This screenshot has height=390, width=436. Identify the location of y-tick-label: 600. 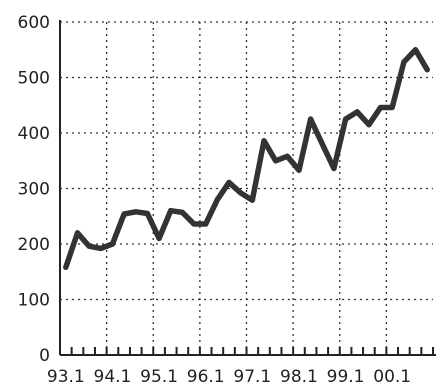
(34, 23).